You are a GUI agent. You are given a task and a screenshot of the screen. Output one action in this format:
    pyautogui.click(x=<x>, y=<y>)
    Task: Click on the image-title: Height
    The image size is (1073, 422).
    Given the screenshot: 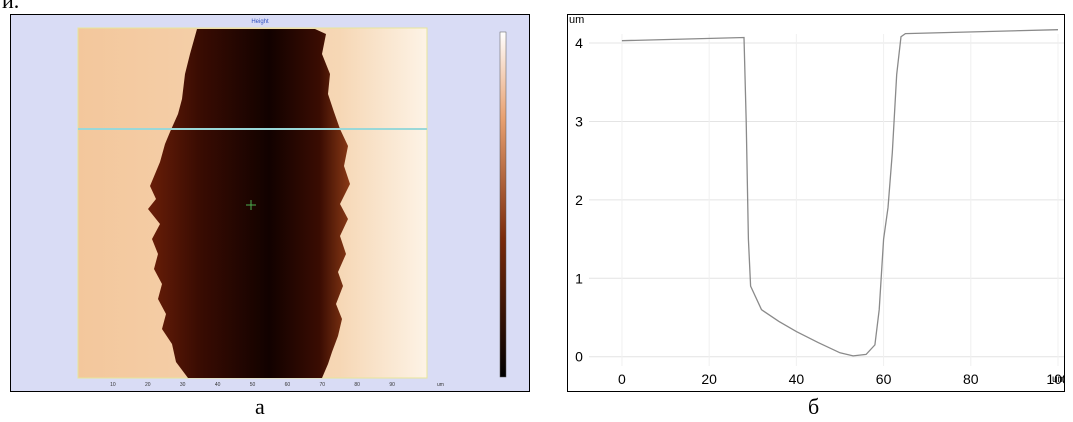 What is the action you would take?
    pyautogui.click(x=260, y=22)
    